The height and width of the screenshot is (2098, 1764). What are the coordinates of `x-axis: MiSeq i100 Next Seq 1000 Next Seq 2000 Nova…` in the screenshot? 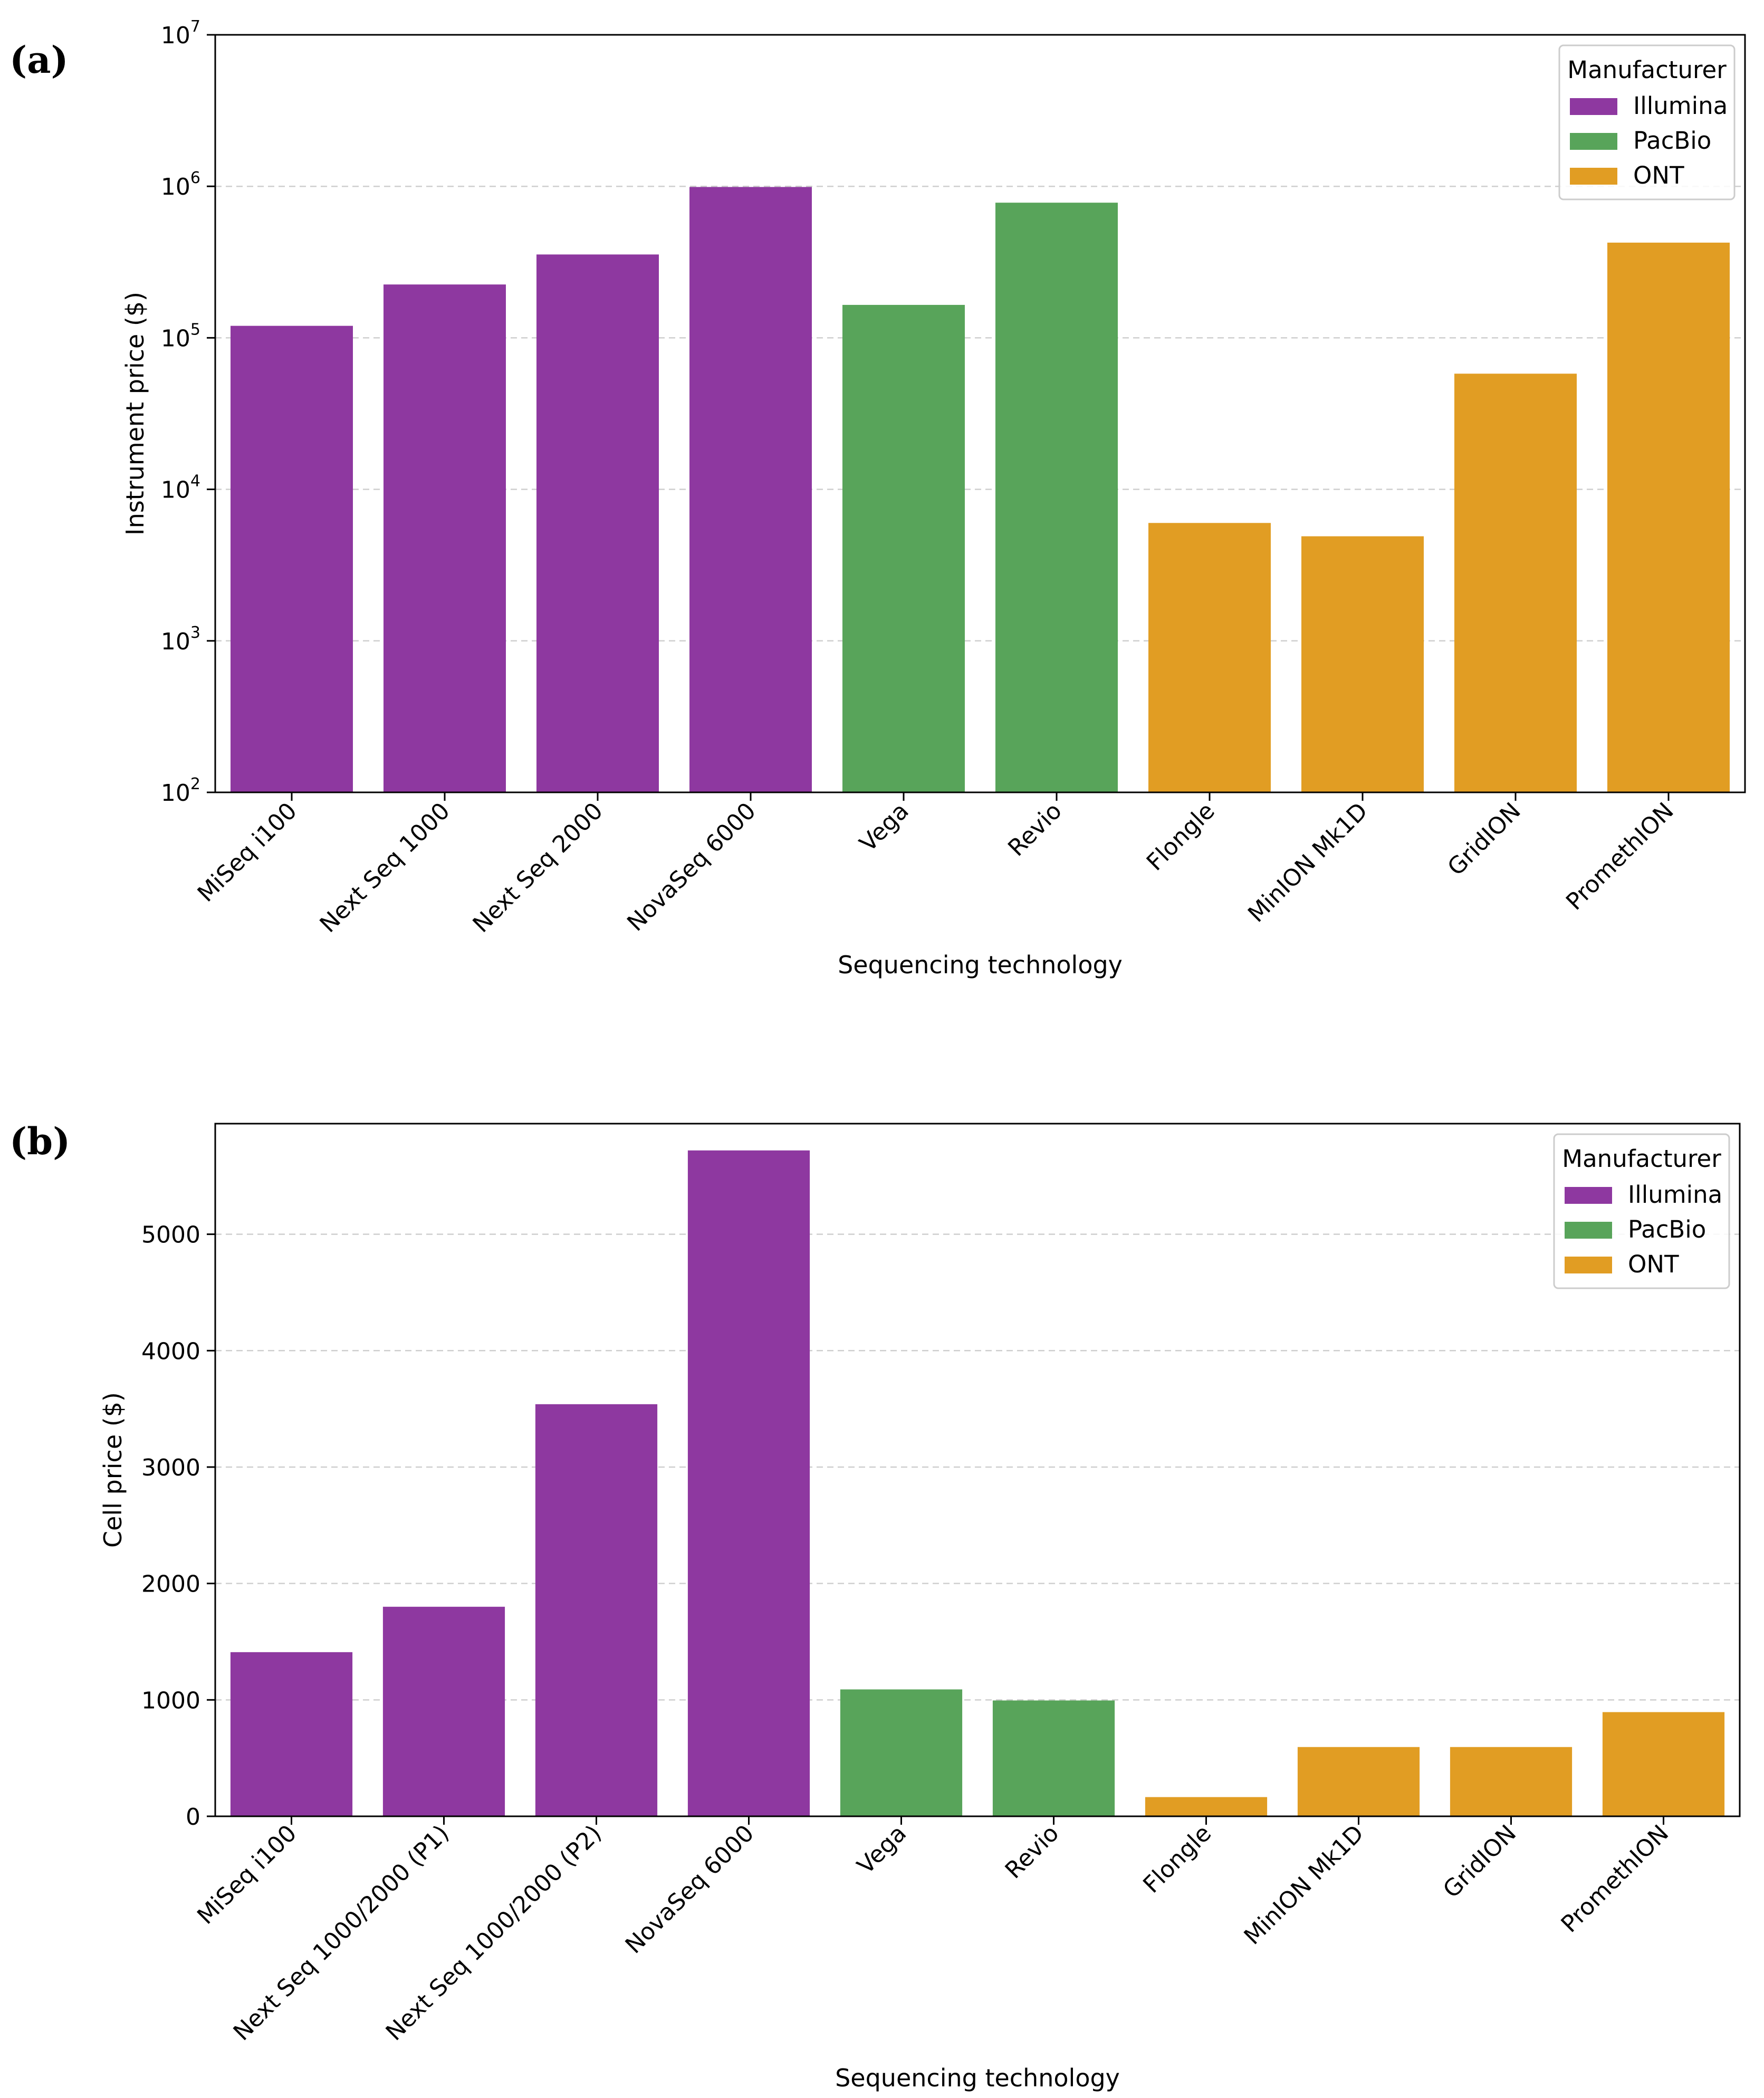 It's located at (936, 865).